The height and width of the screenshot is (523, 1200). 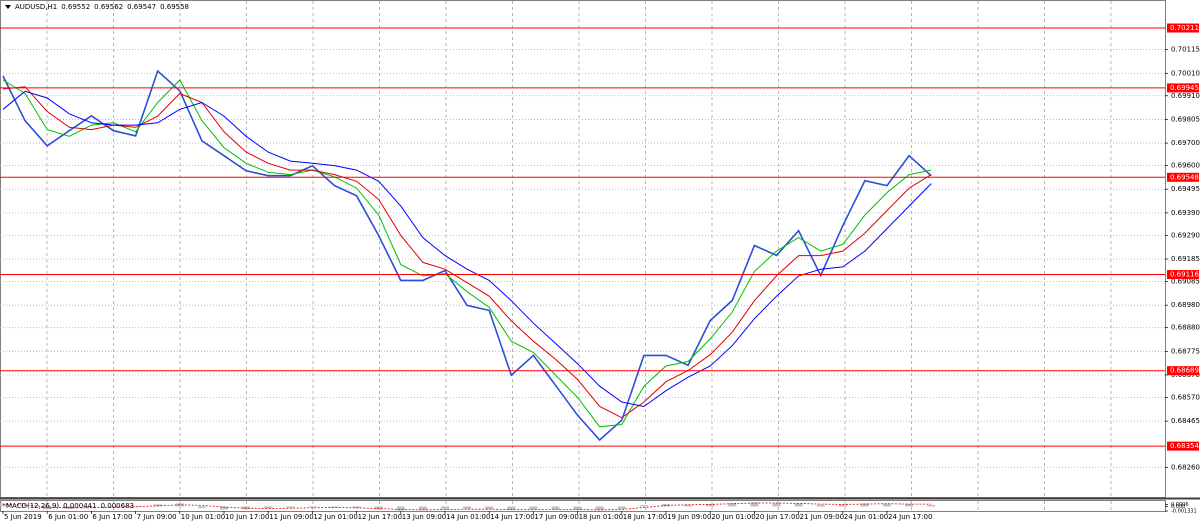 I want to click on x-tick-label: 20 Jun 01:00, so click(x=733, y=517).